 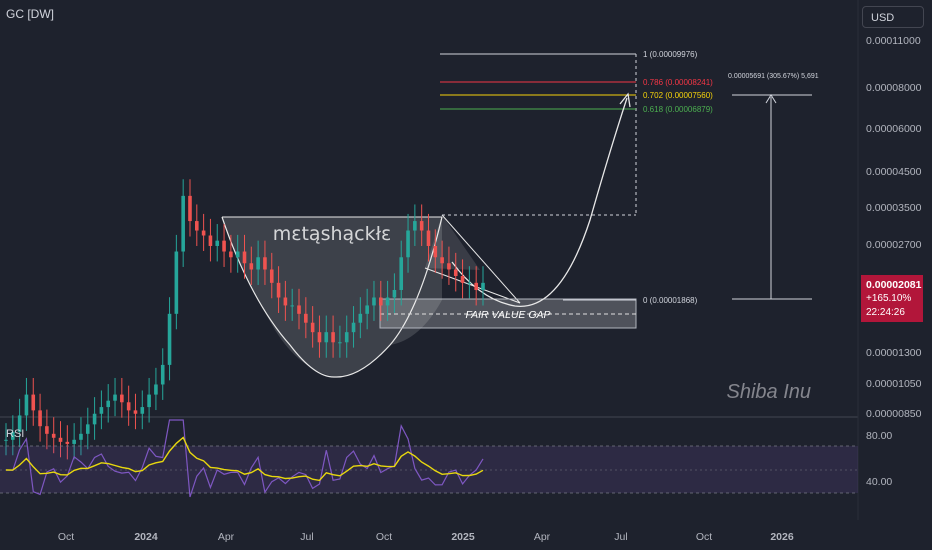 I want to click on fib-level-label: 0 (0.00001868), so click(x=670, y=300).